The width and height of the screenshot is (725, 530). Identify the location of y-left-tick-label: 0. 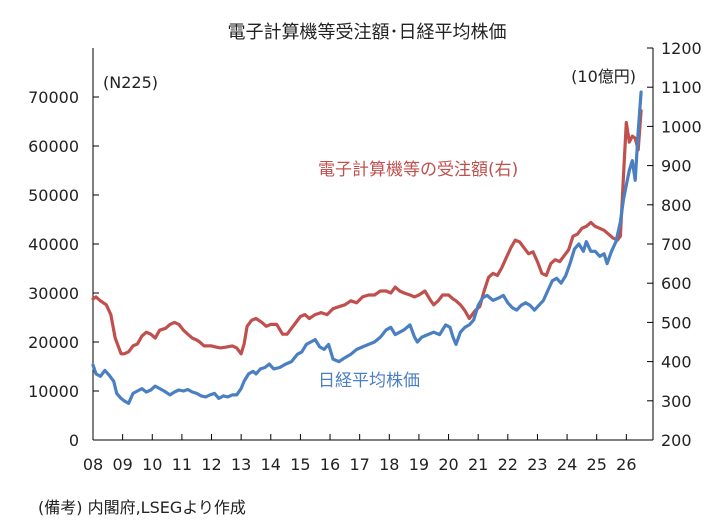
(74, 440).